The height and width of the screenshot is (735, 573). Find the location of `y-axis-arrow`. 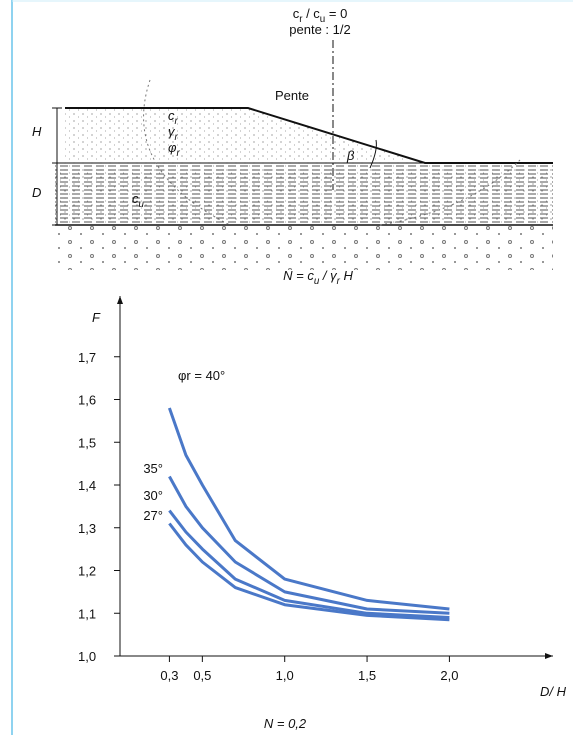

y-axis-arrow is located at coordinates (120, 300).